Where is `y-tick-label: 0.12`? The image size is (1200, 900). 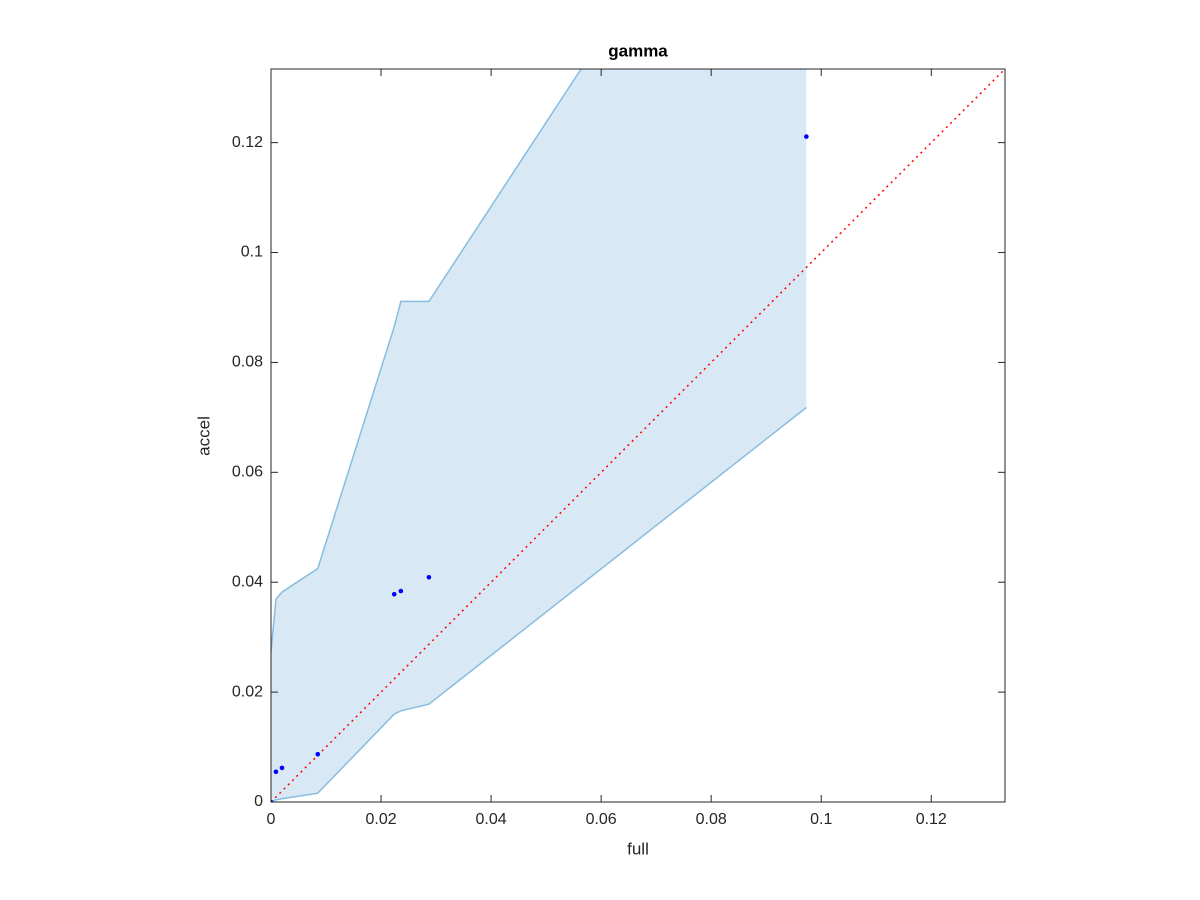 y-tick-label: 0.12 is located at coordinates (247, 142).